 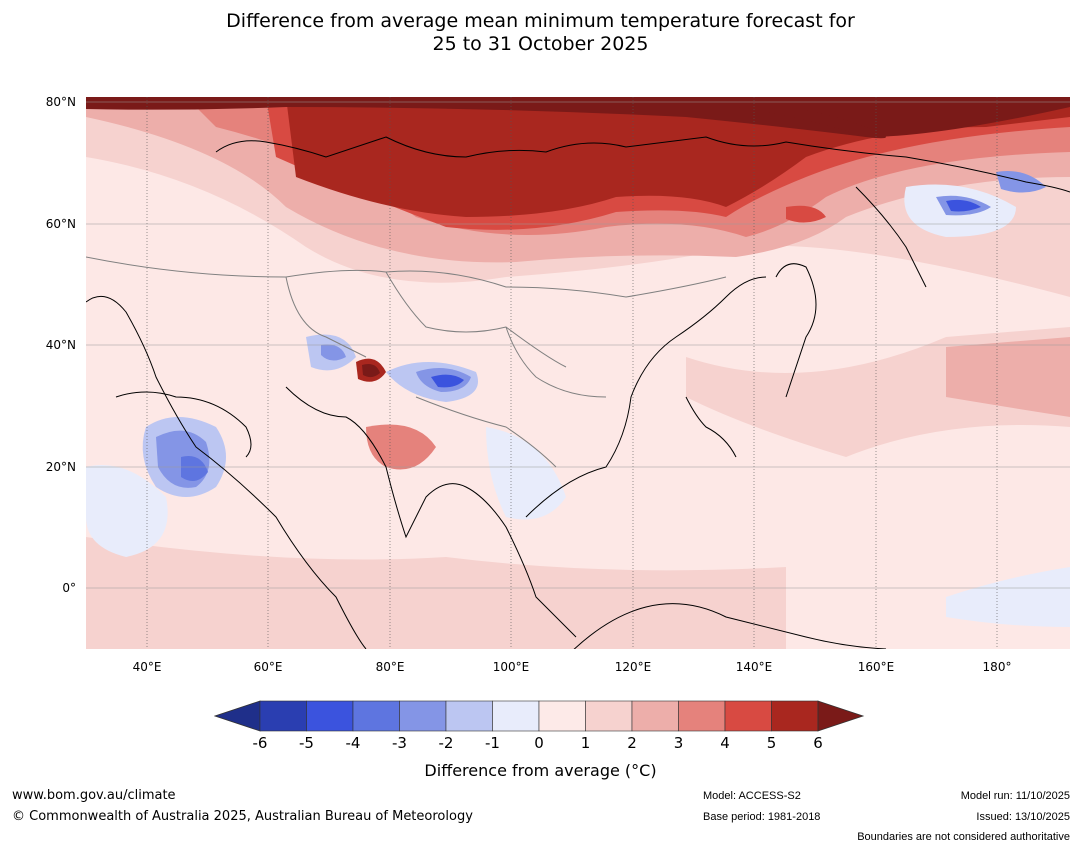 I want to click on lon-label-160e: 160°E, so click(x=876, y=667).